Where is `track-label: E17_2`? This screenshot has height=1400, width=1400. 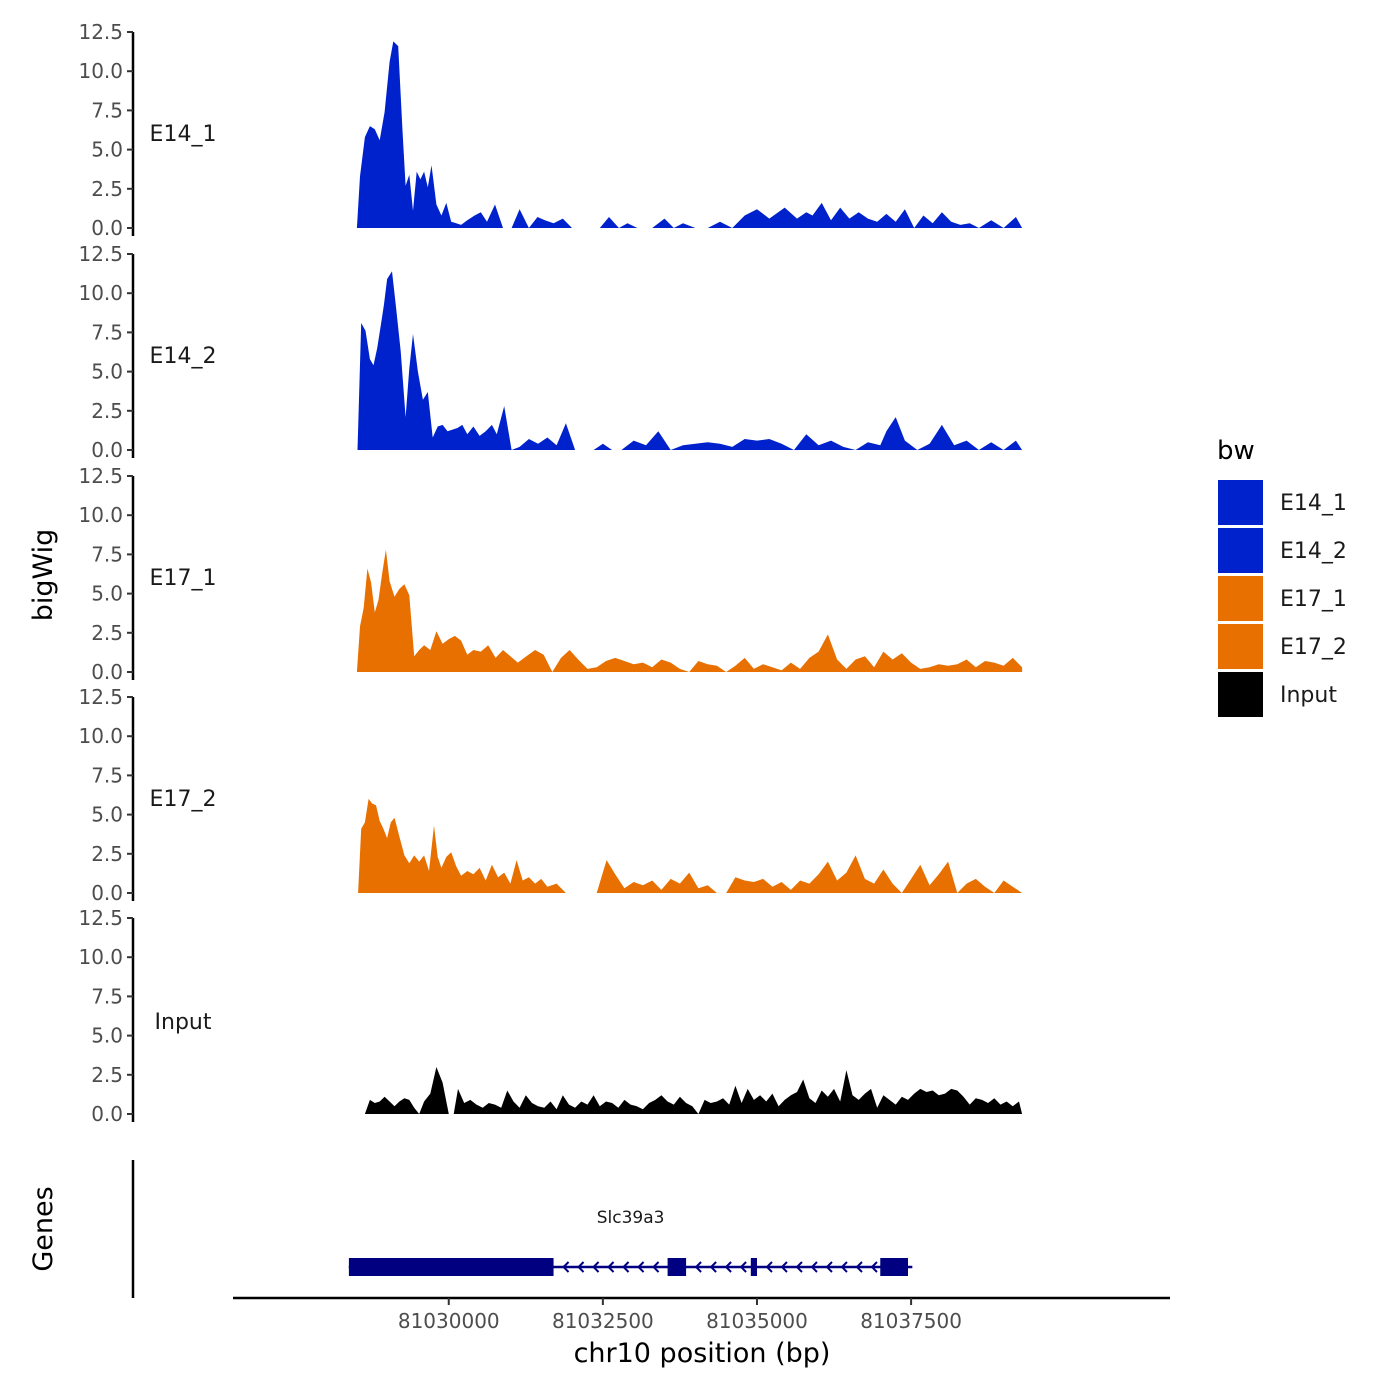 track-label: E17_2 is located at coordinates (183, 799).